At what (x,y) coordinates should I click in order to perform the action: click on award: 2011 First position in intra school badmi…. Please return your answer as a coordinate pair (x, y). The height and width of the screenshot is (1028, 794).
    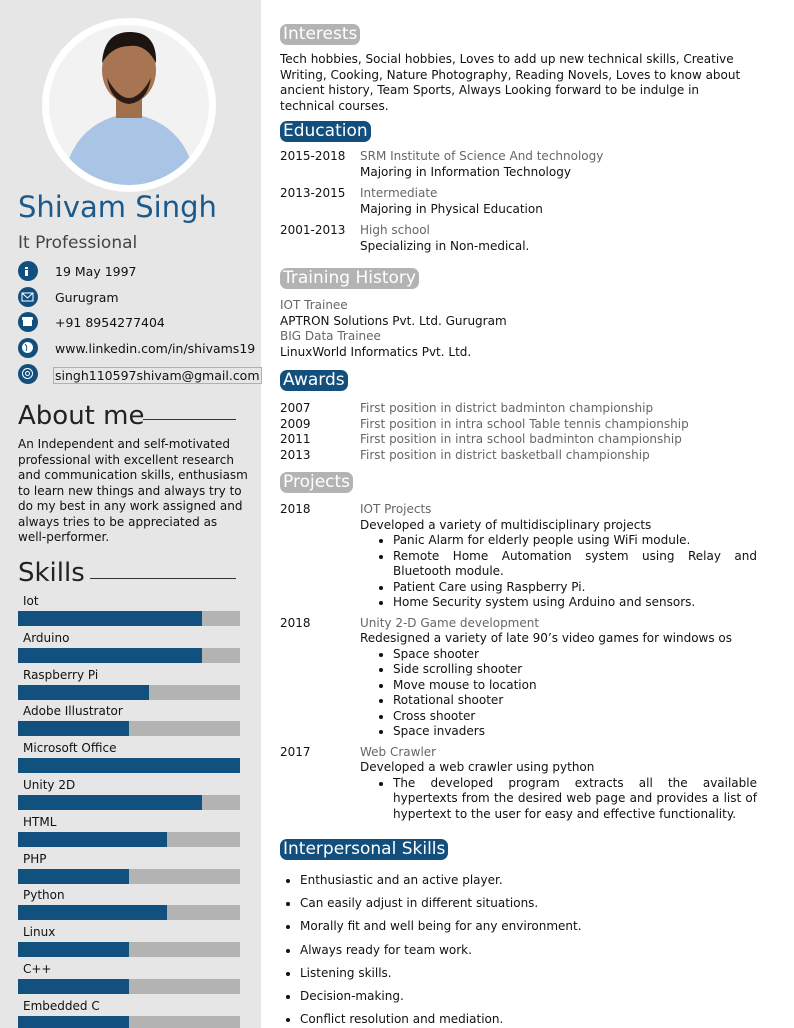
    Looking at the image, I should click on (518, 440).